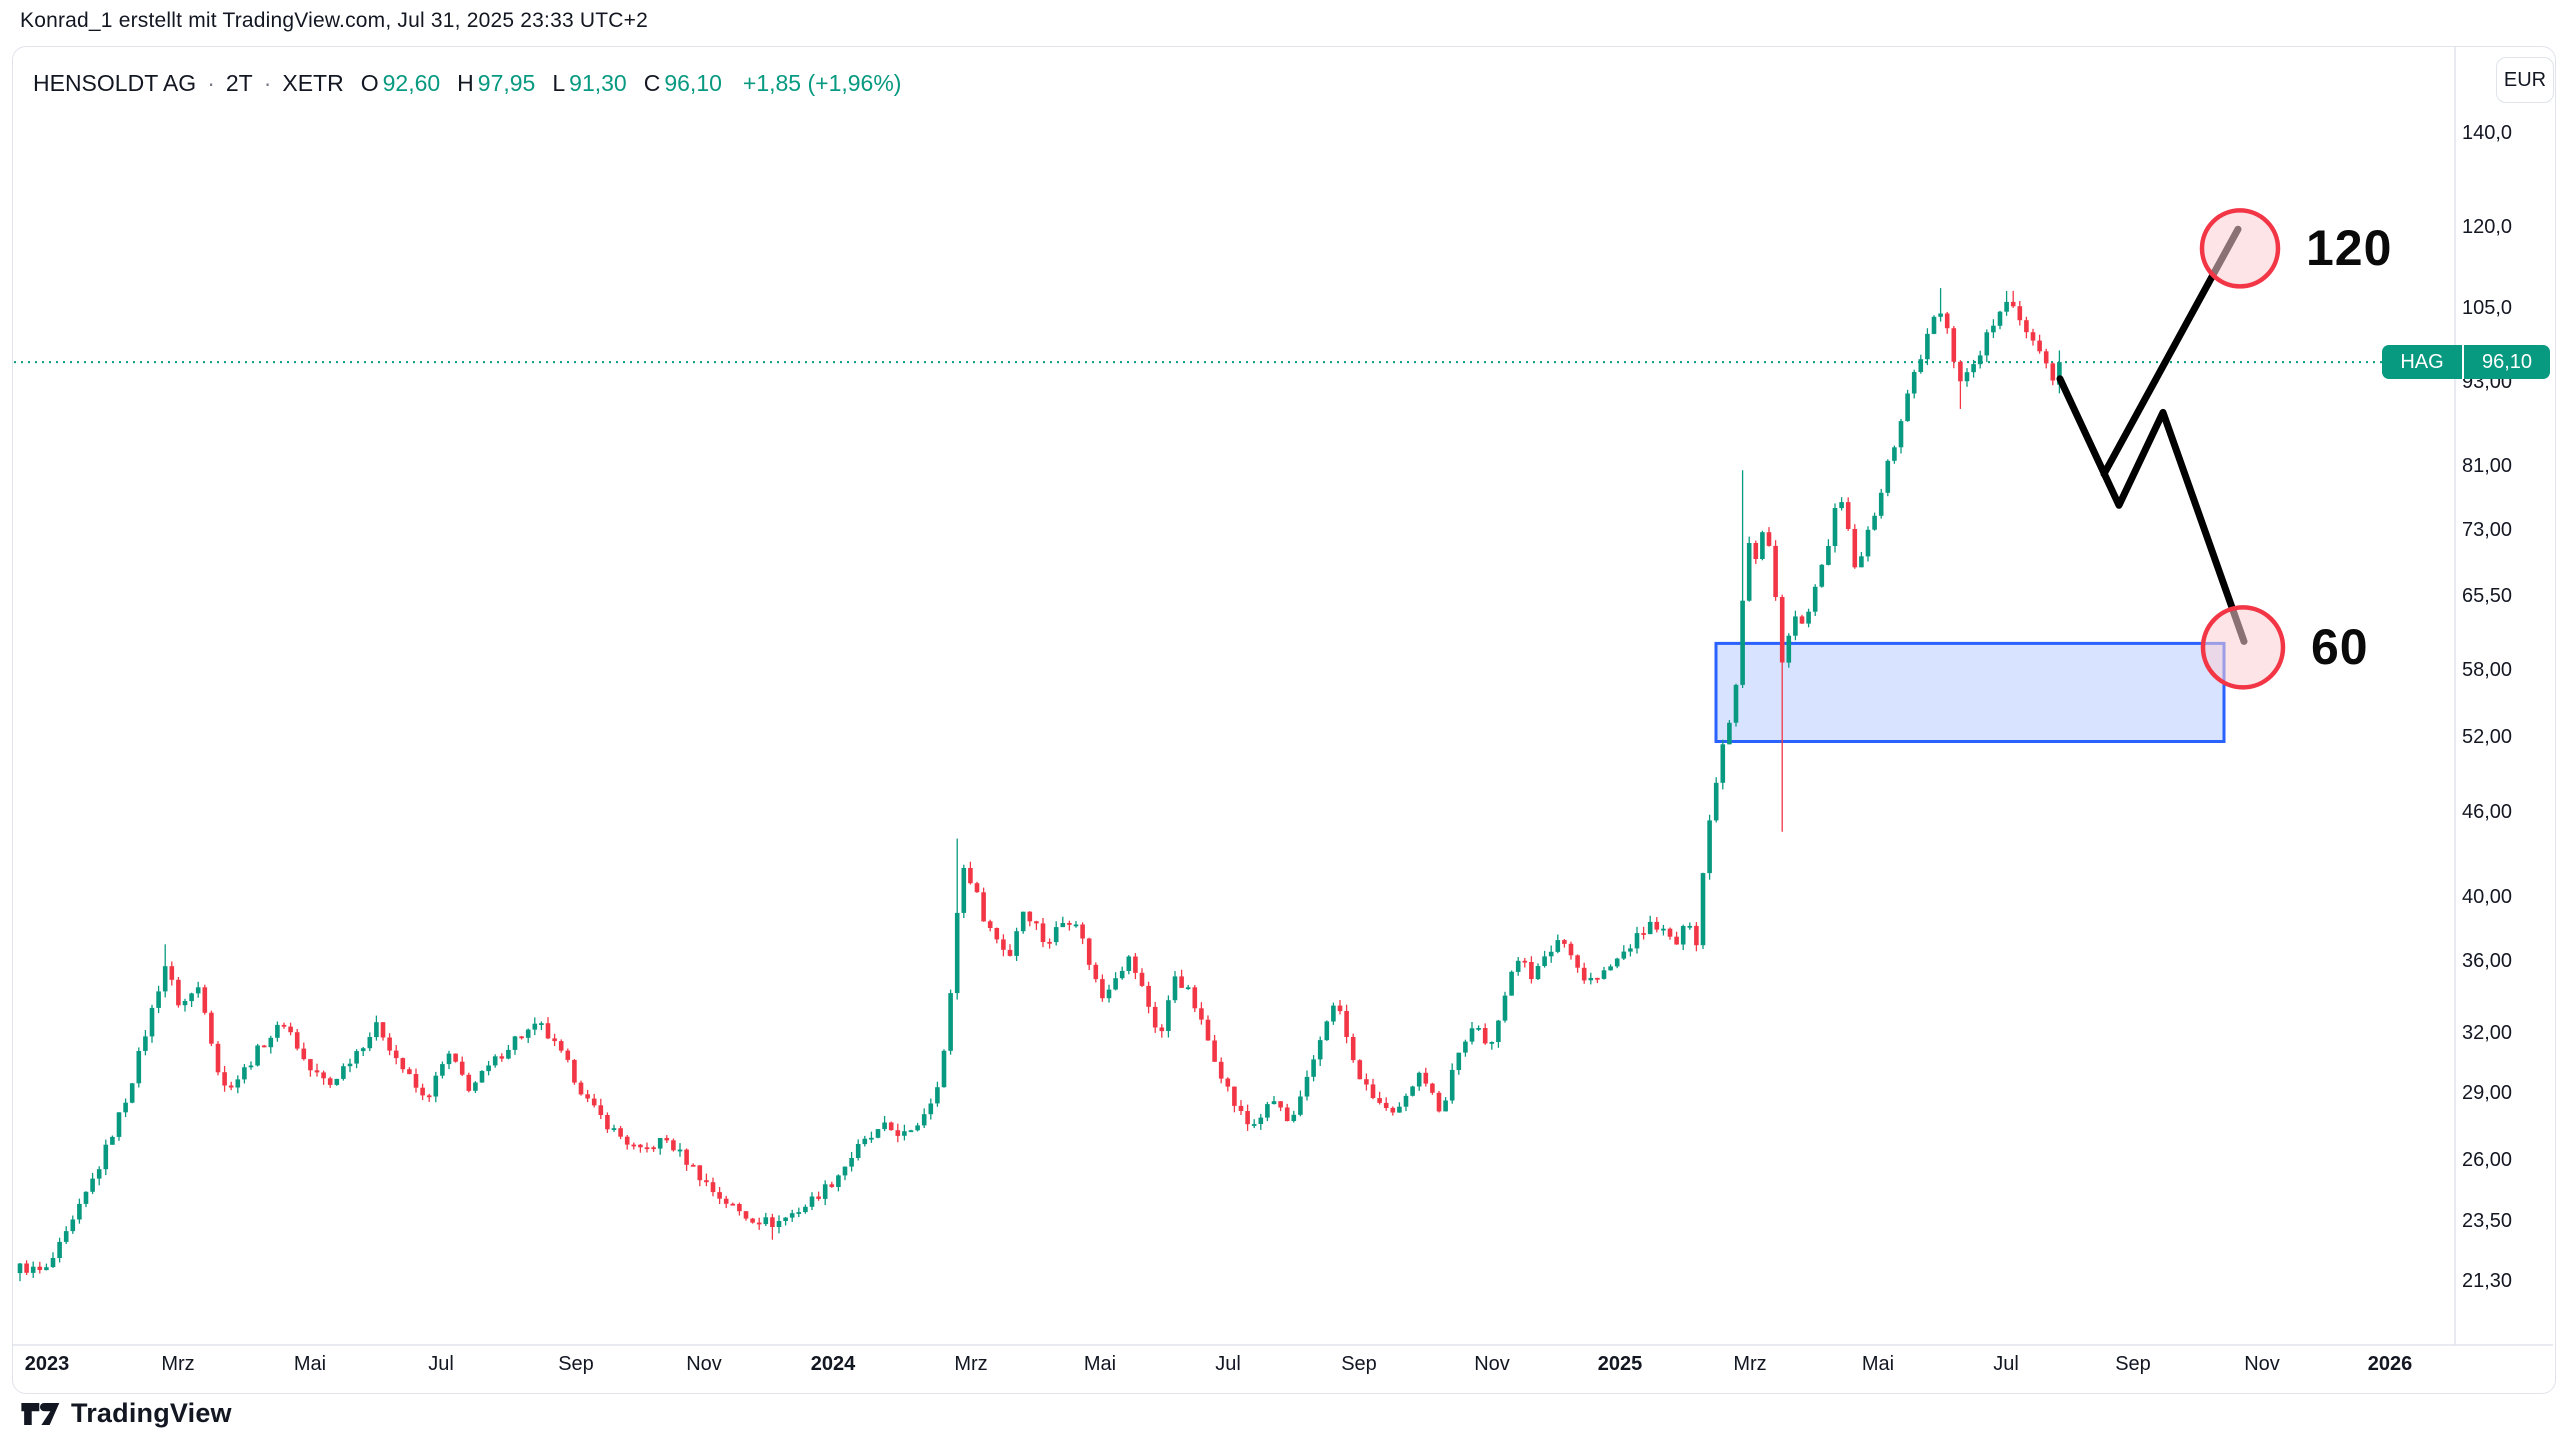  I want to click on time-axis-tick: 2023, so click(47, 1364).